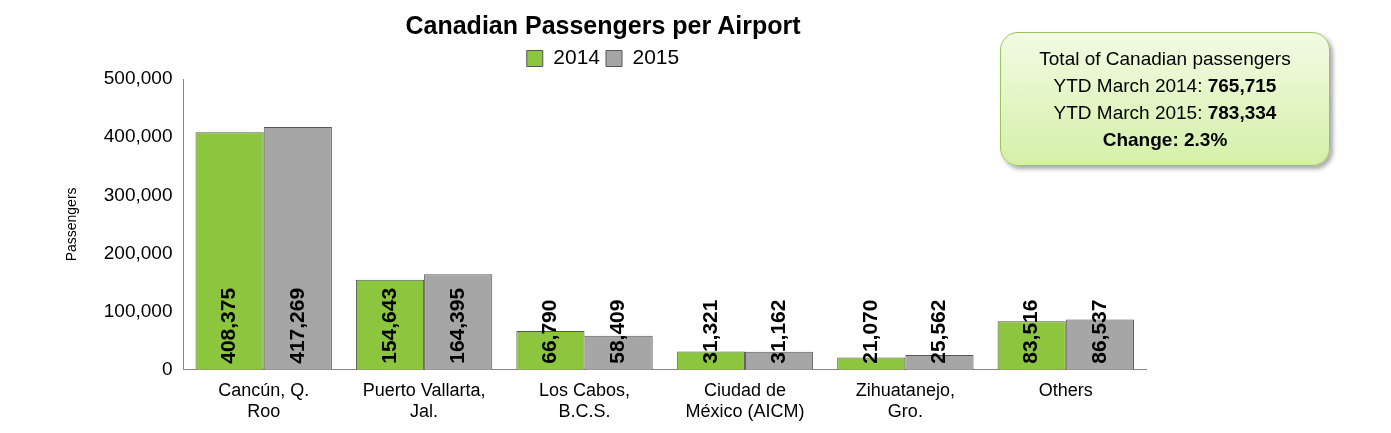 Image resolution: width=1391 pixels, height=433 pixels. I want to click on text: 21,070, so click(870, 331).